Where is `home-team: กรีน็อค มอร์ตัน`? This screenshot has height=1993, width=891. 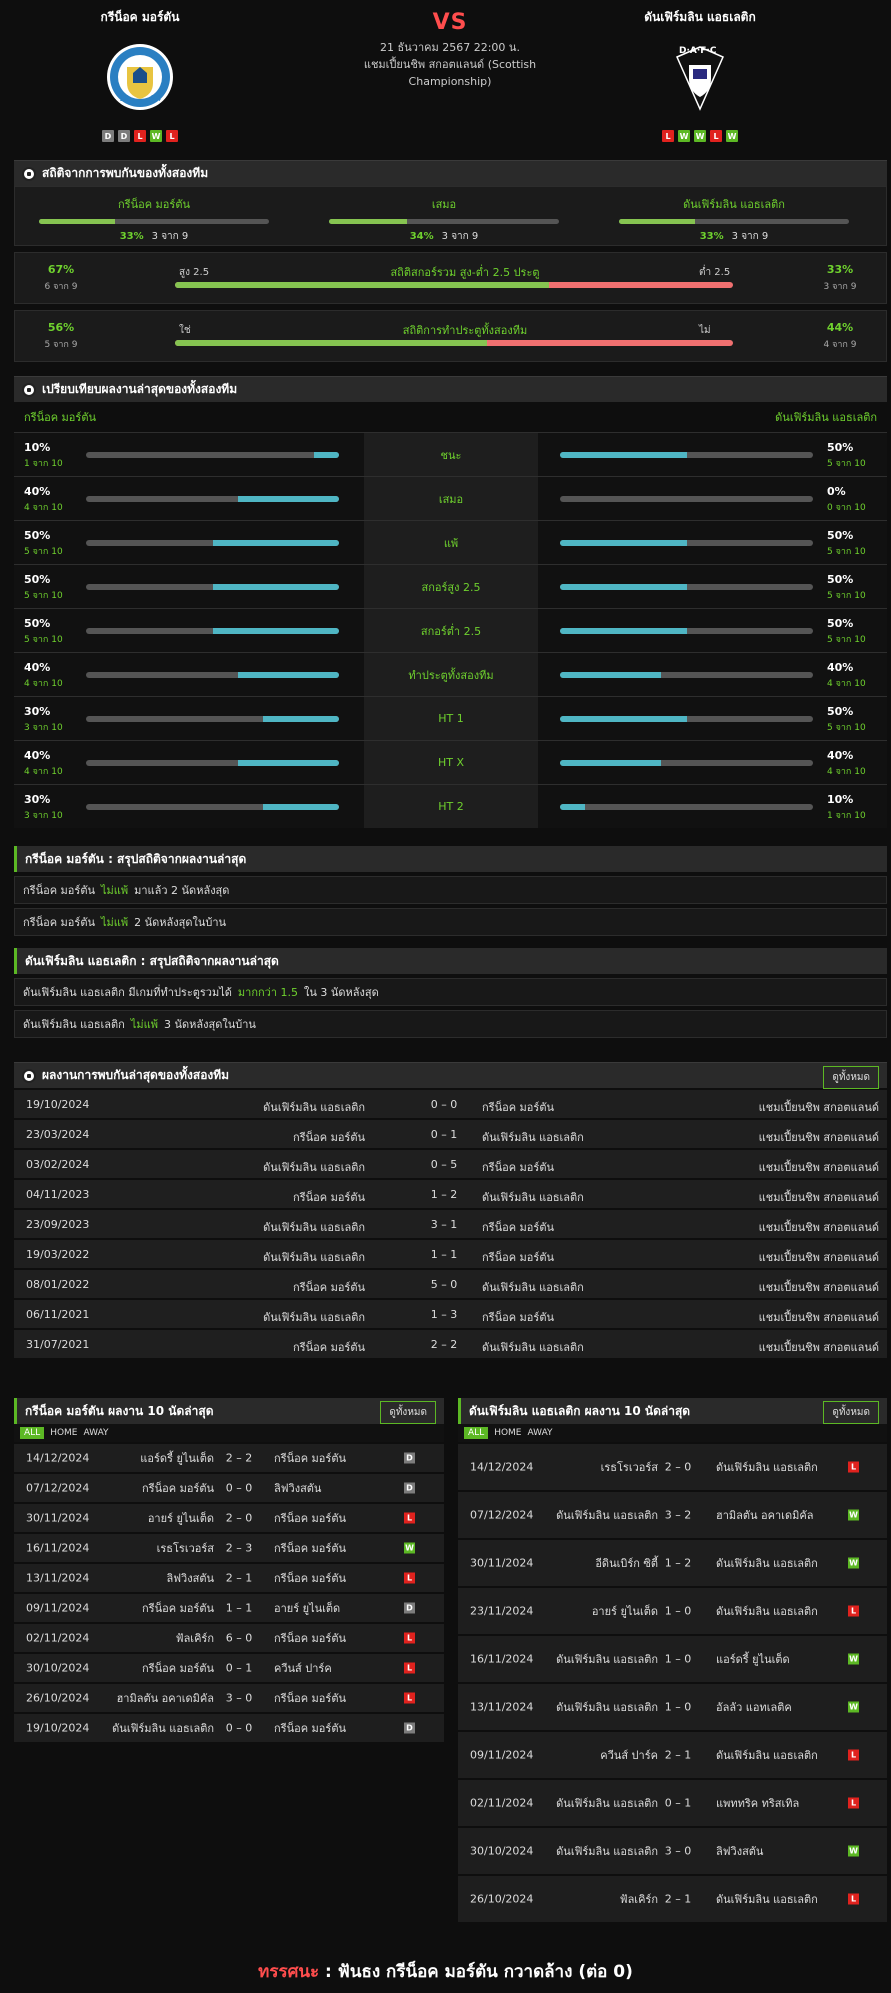 home-team: กรีน็อค มอร์ตัน is located at coordinates (178, 1608).